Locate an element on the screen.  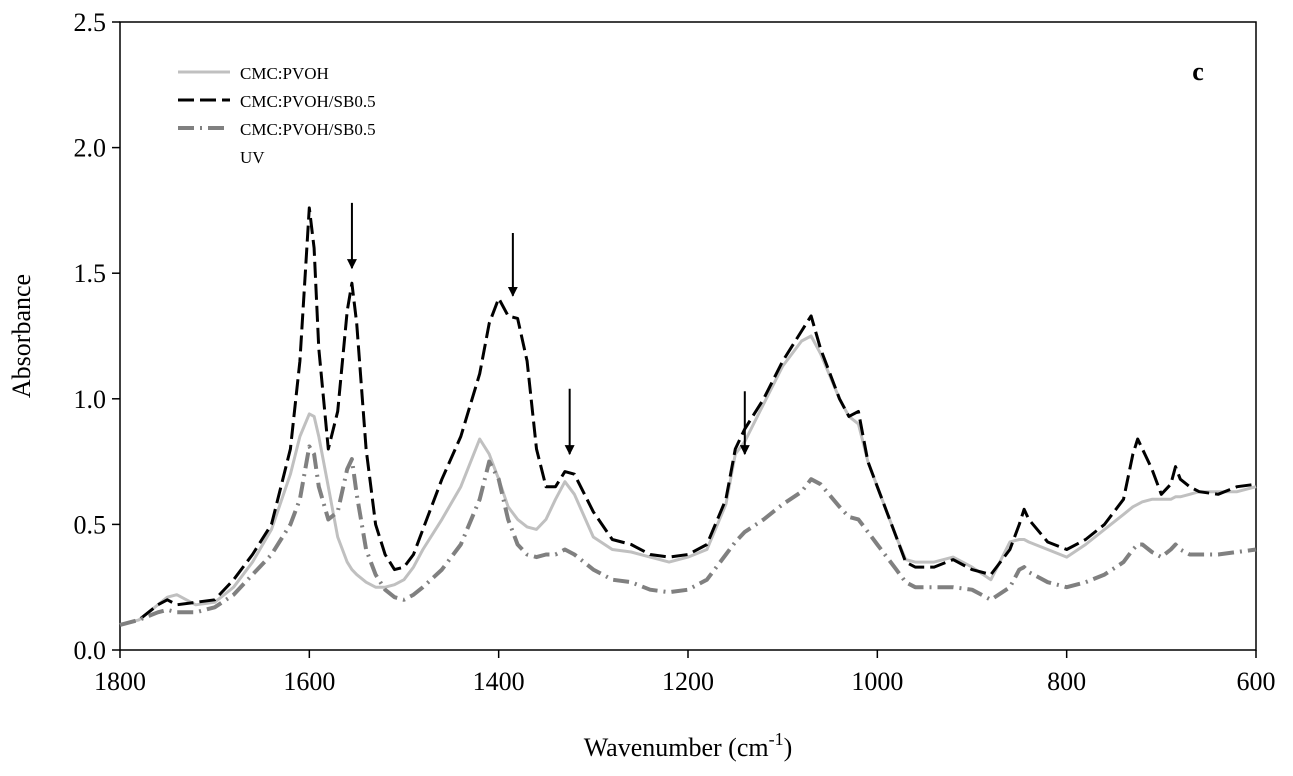
x-tick-label: 800 is located at coordinates (1066, 681).